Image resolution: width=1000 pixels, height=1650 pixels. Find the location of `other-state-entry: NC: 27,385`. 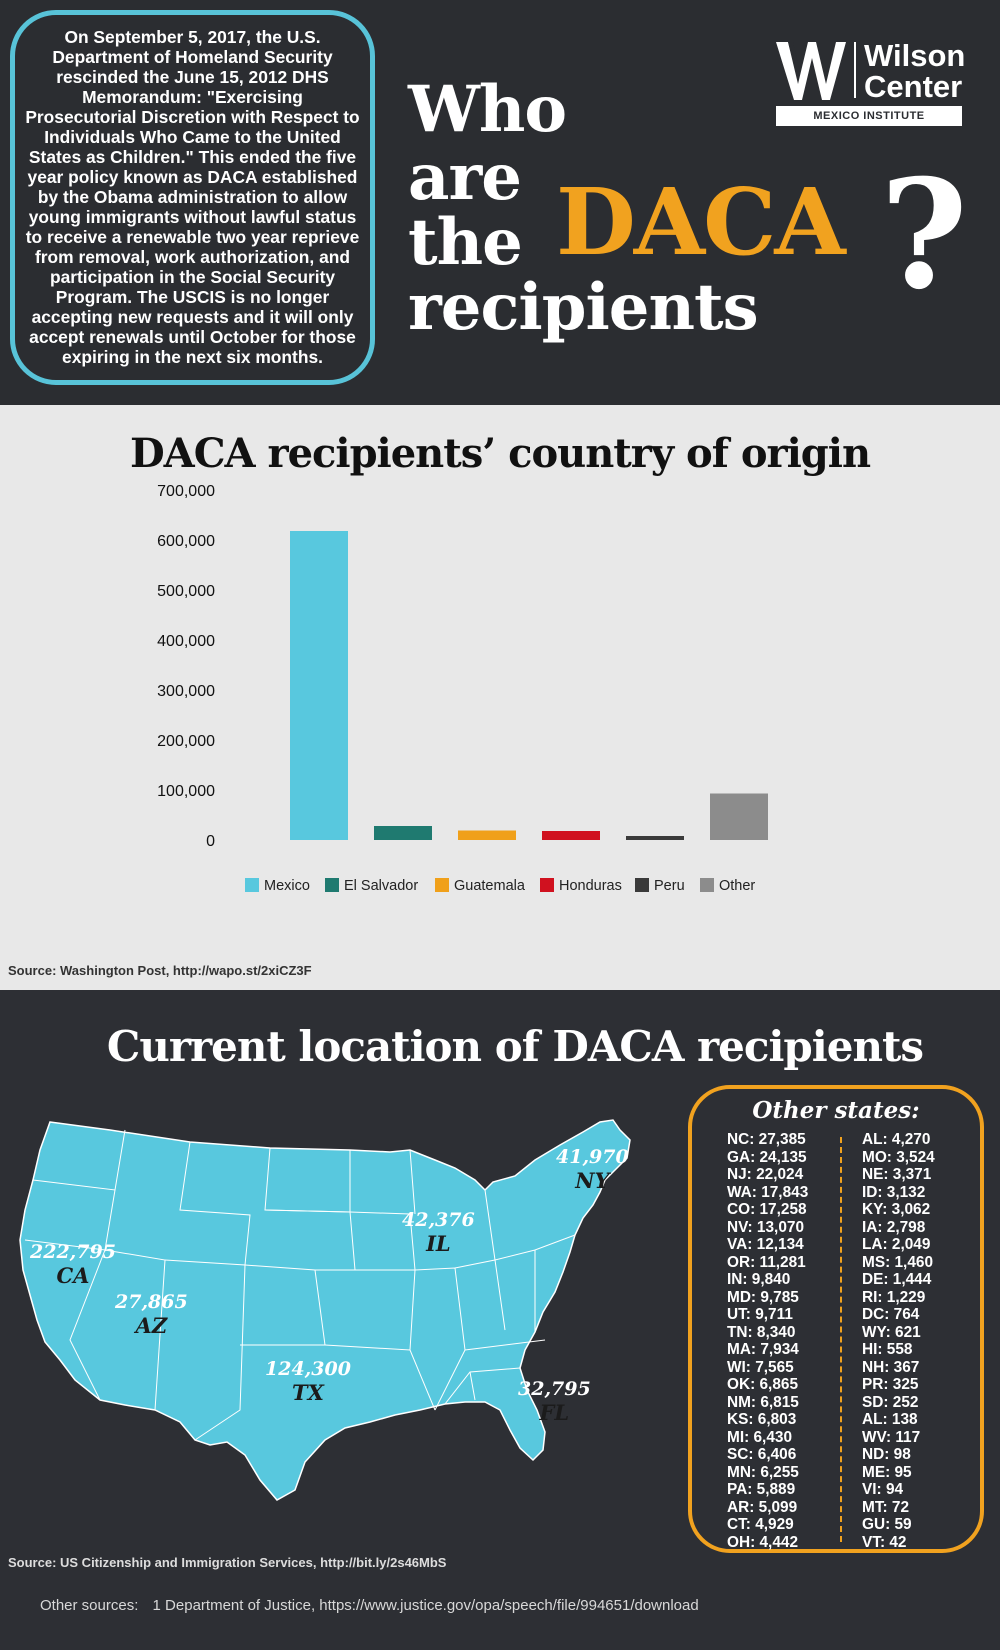

other-state-entry: NC: 27,385 is located at coordinates (766, 1139).